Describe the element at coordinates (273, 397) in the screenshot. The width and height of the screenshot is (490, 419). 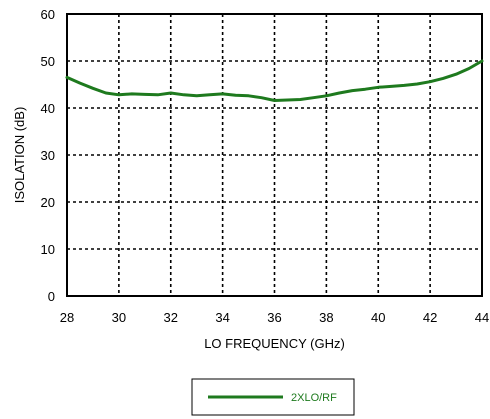
I see `legend: 2XLO/RF` at that location.